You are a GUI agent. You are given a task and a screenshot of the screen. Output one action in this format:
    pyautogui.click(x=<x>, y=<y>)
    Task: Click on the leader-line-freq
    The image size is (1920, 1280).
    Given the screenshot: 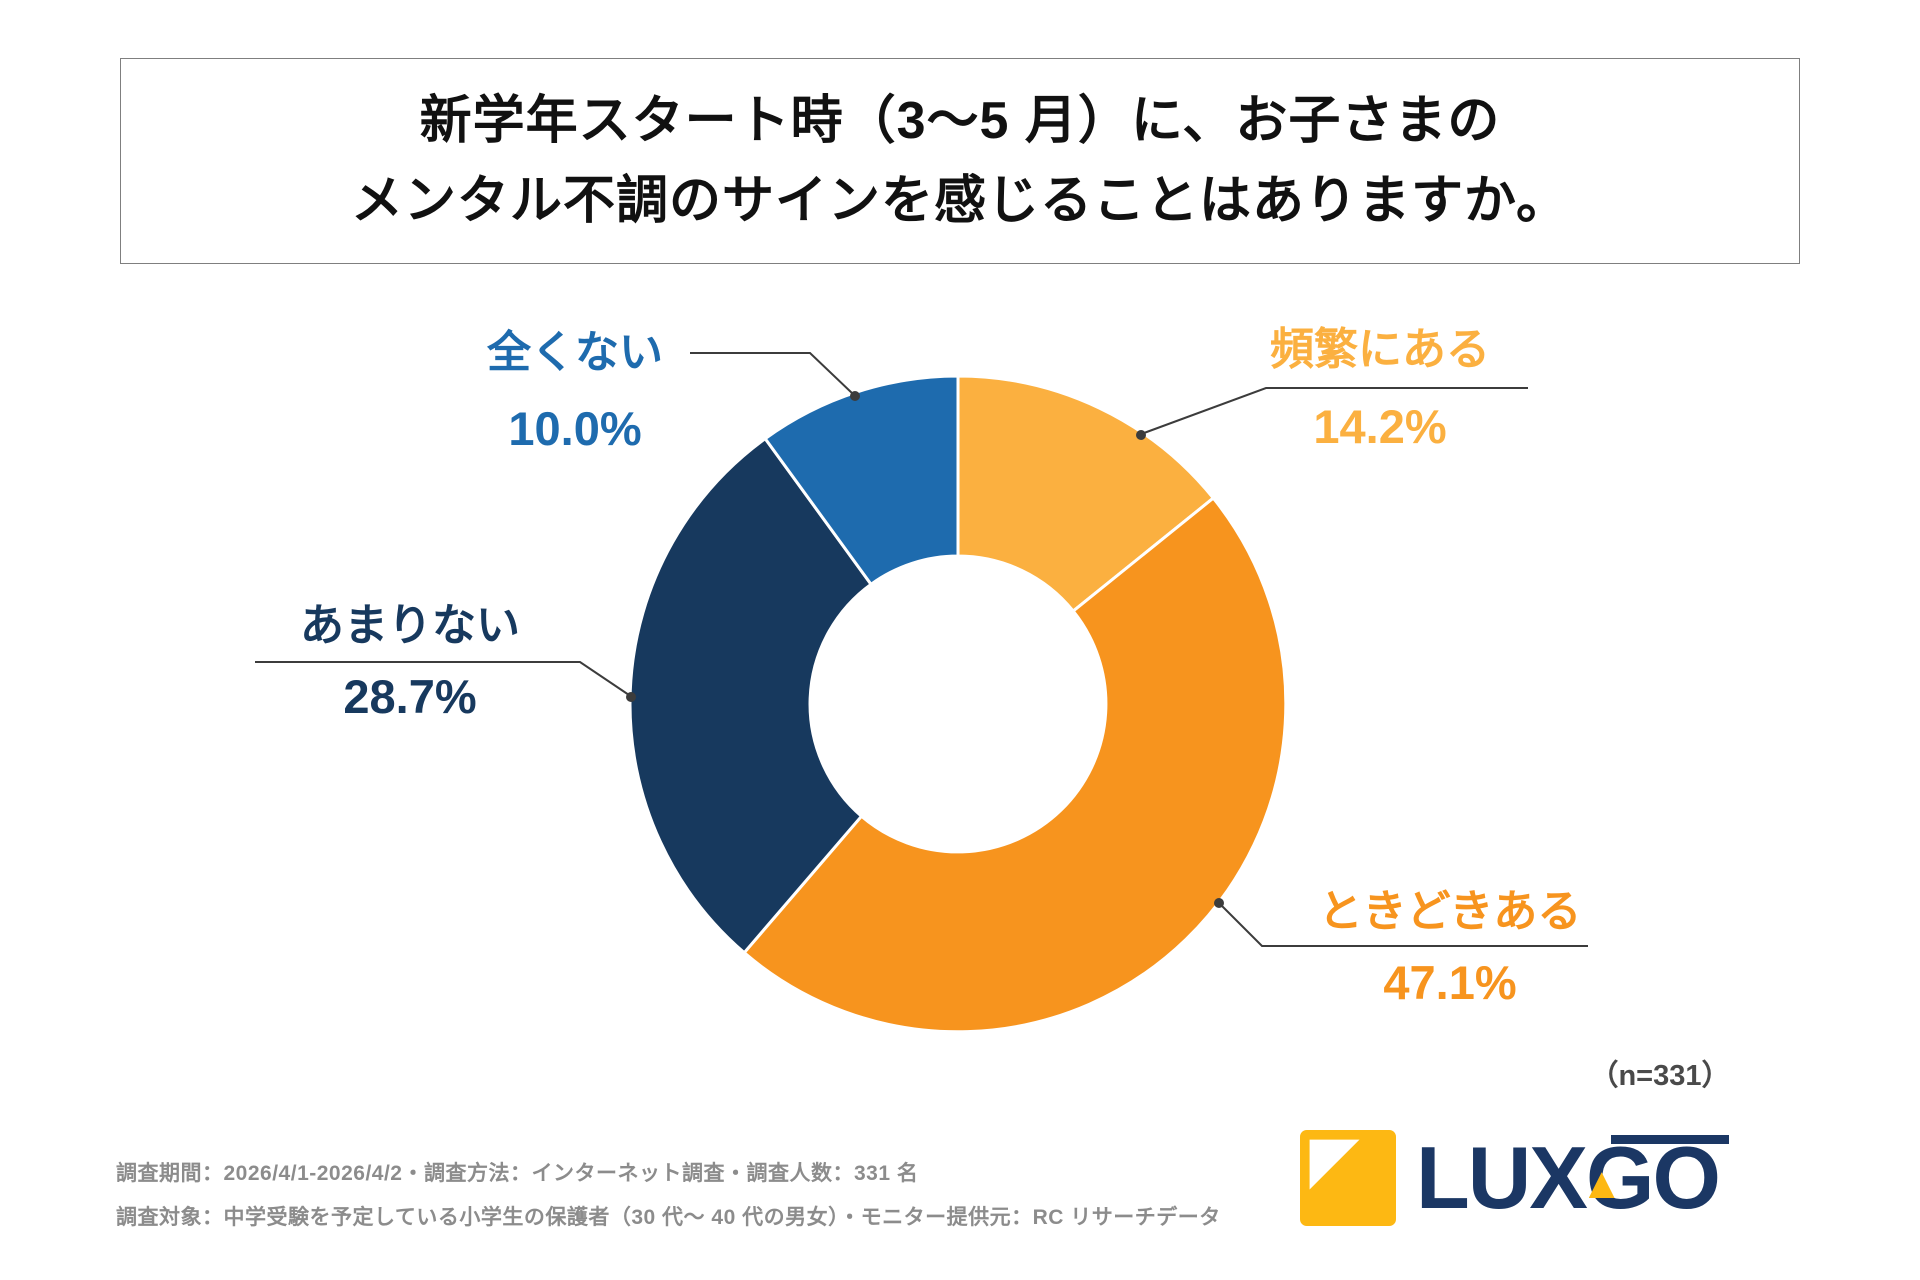 What is the action you would take?
    pyautogui.click(x=1335, y=410)
    